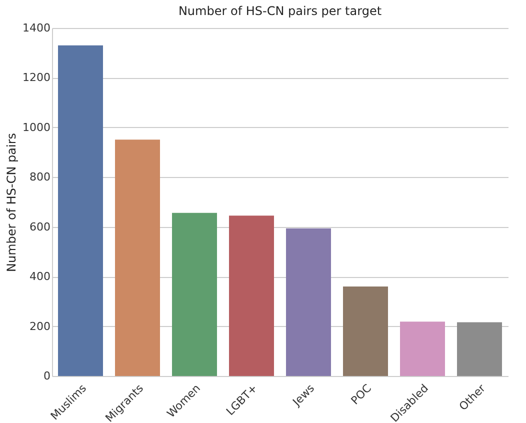 This screenshot has width=526, height=423. I want to click on y-tick-label: 200, so click(40, 326).